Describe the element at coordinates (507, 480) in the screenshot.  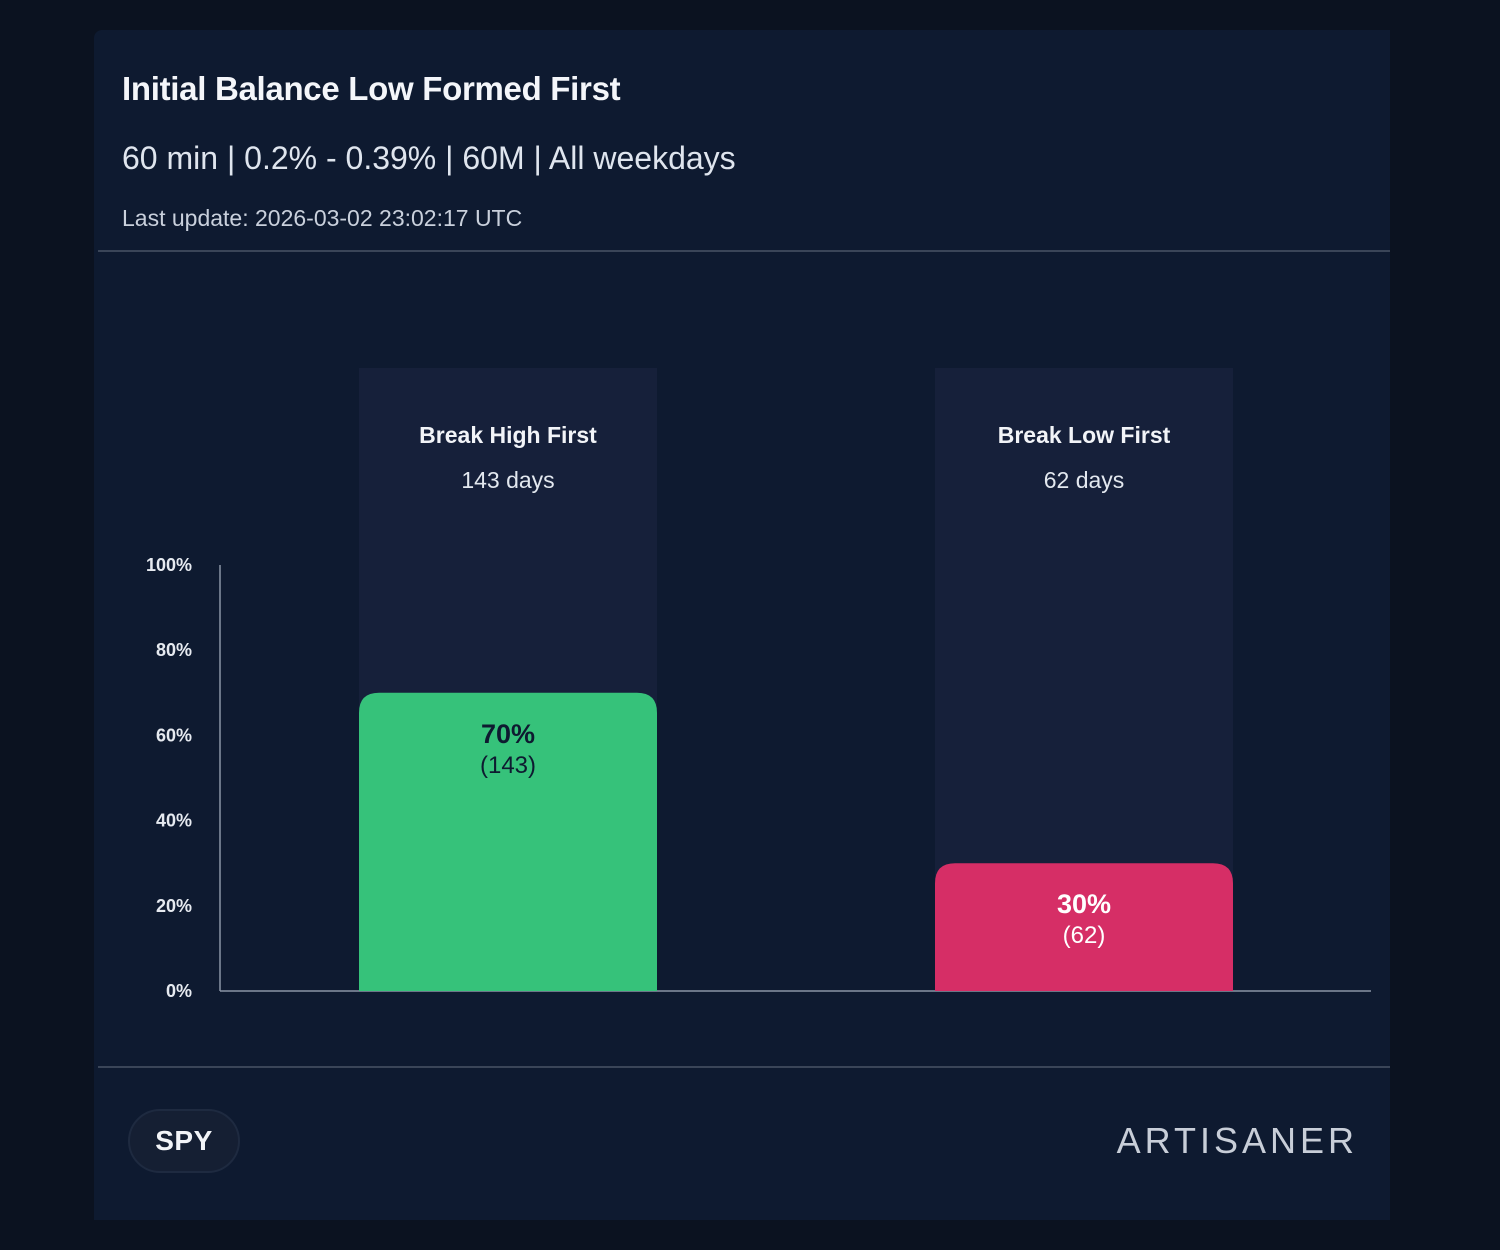
I see `category-days-label: 143 days` at that location.